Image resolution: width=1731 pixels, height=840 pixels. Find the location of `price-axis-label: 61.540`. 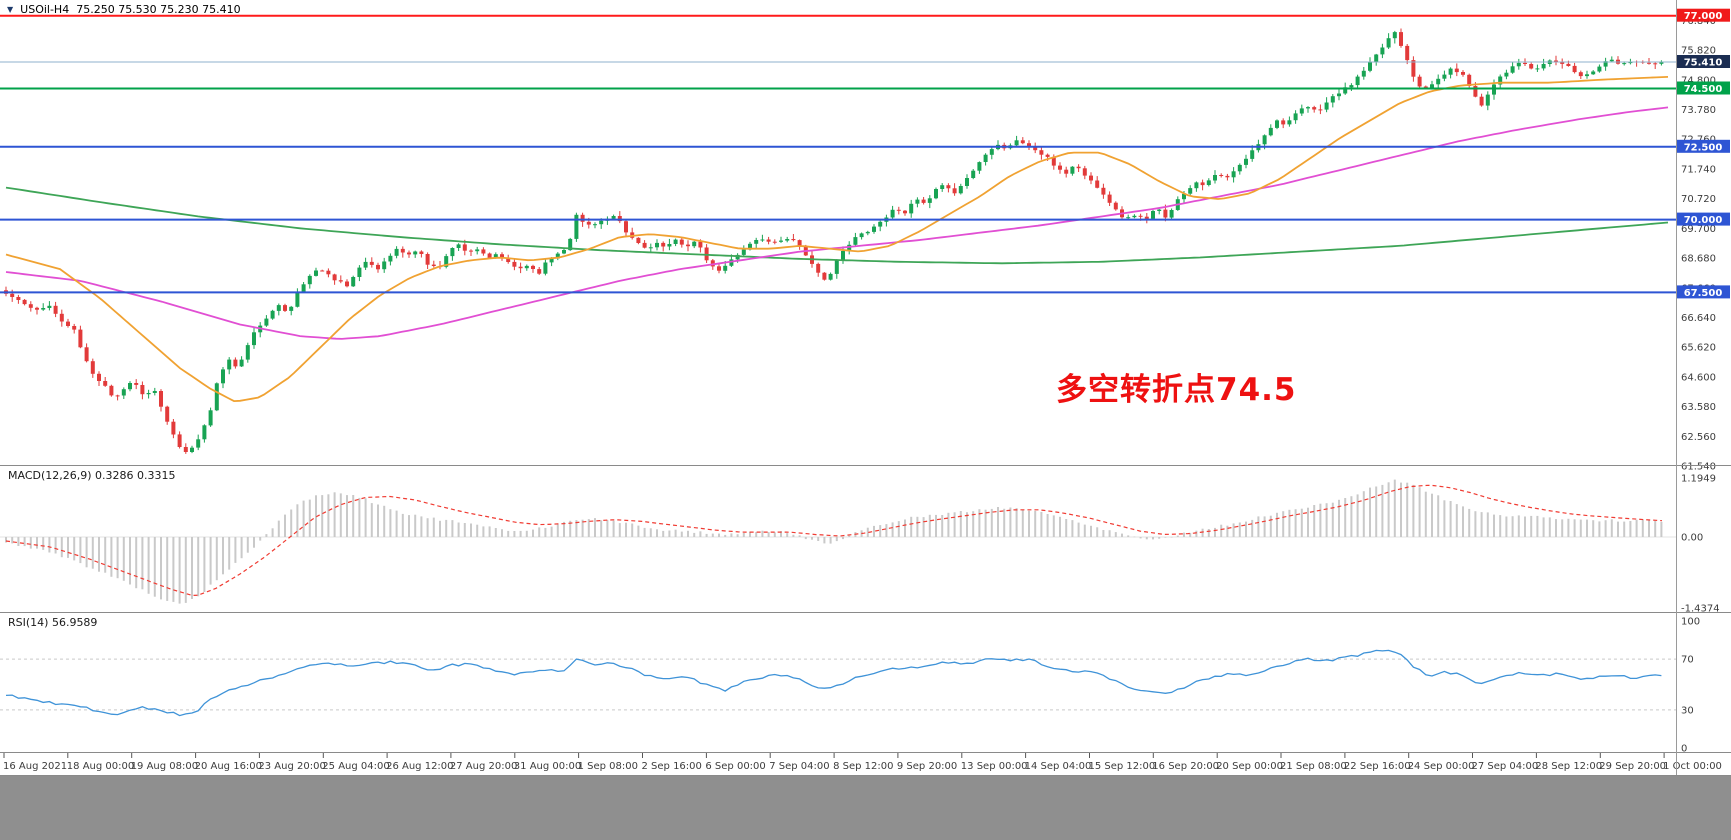

price-axis-label: 61.540 is located at coordinates (1698, 467).